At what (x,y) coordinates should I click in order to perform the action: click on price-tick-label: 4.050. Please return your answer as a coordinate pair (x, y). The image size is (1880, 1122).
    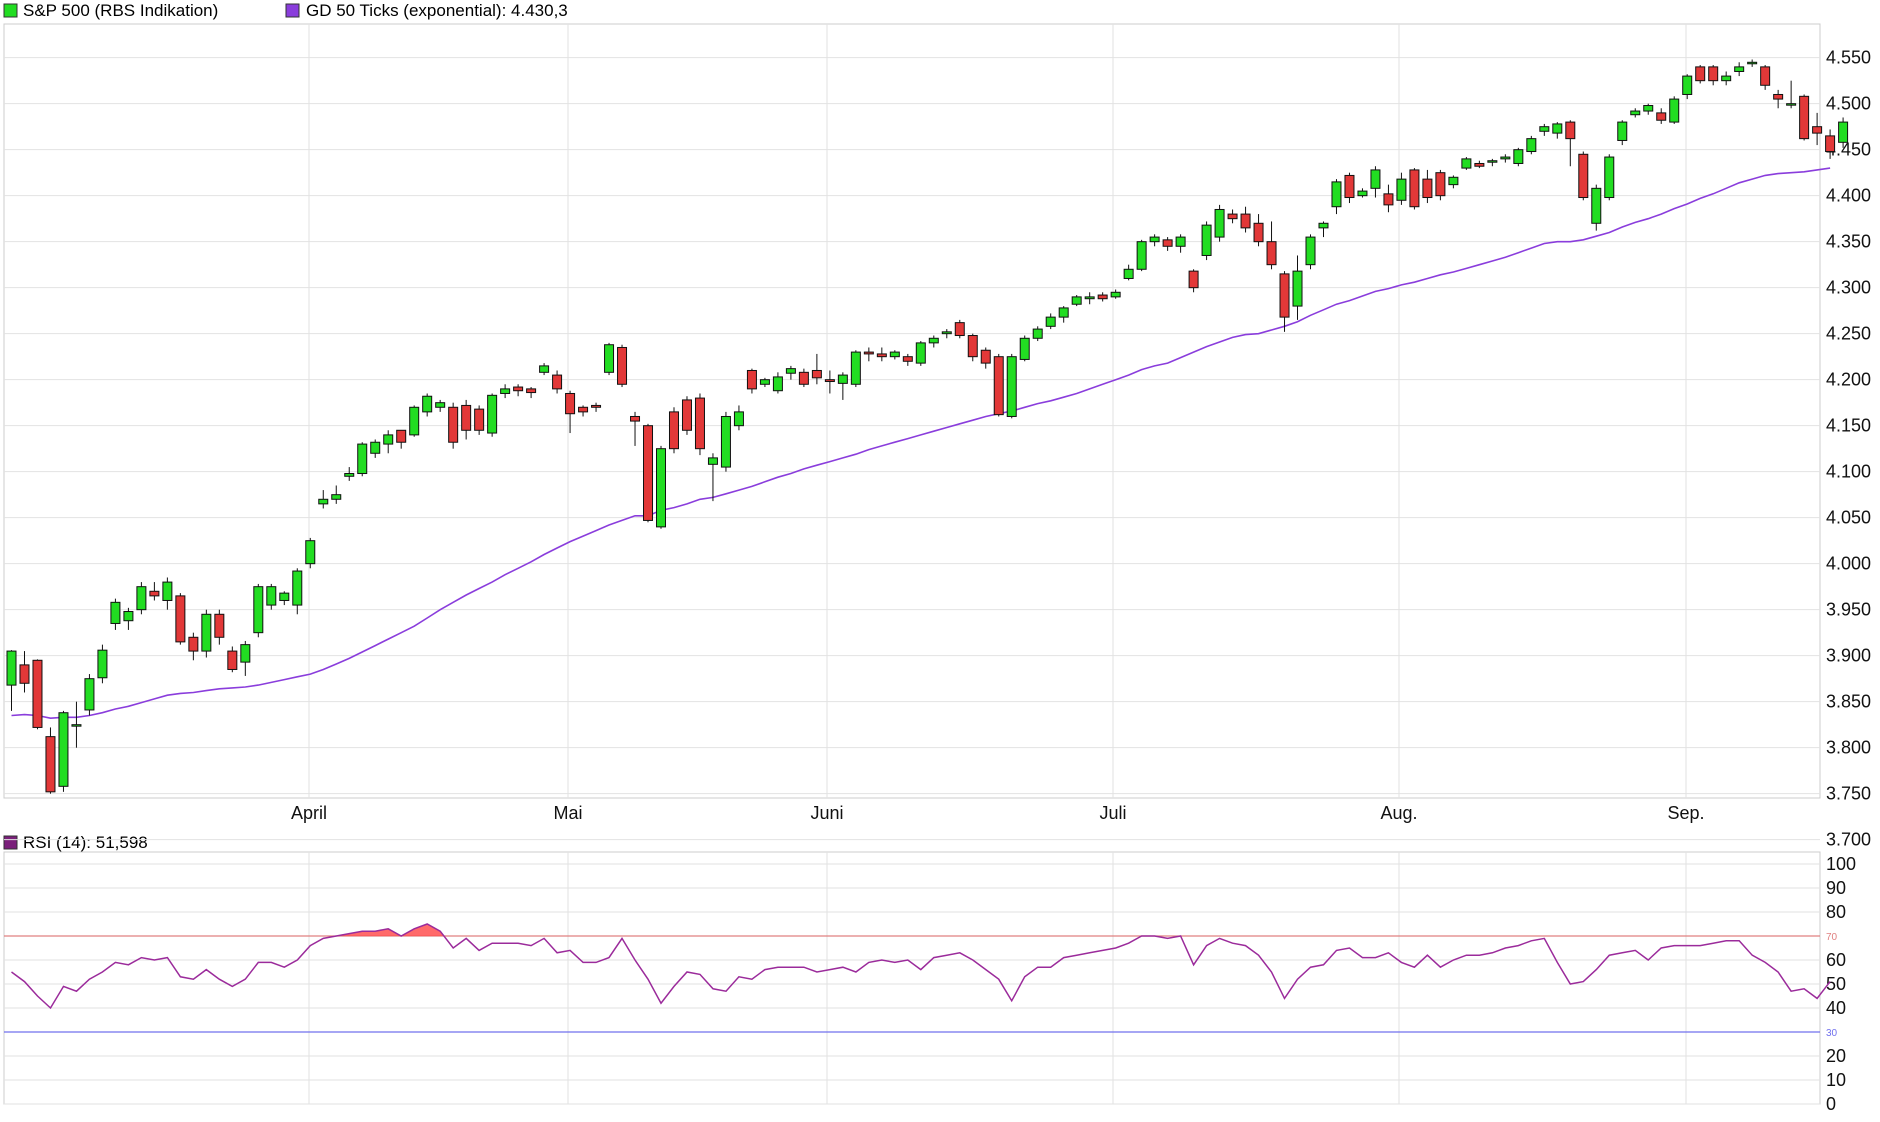
    Looking at the image, I should click on (1848, 518).